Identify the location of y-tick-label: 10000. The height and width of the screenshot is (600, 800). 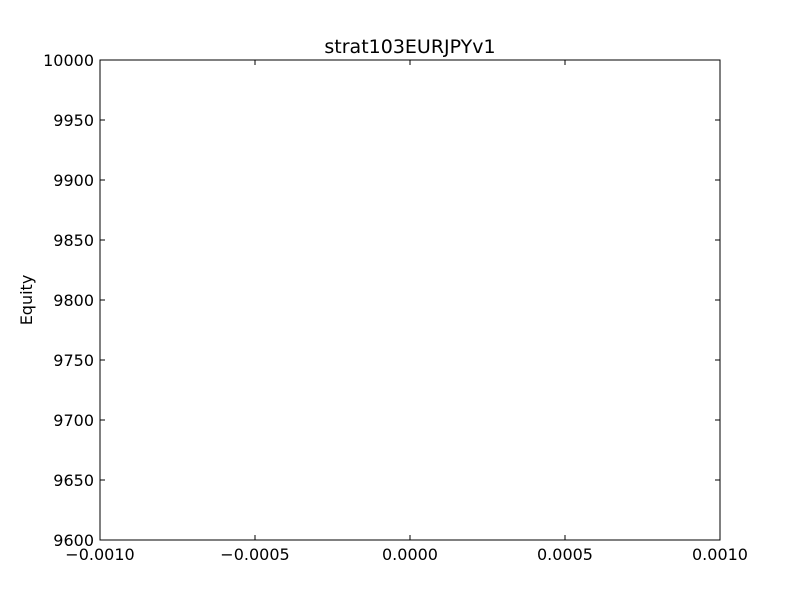
(68, 60).